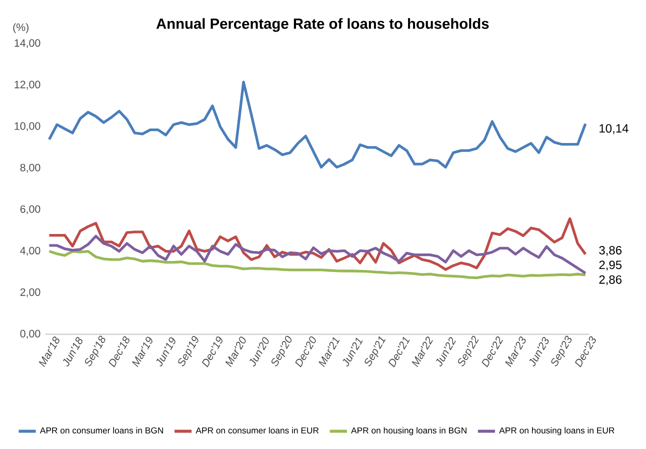 This screenshot has width=646, height=449. Describe the element at coordinates (20, 28) in the screenshot. I see `y-axis-title: (%)` at that location.